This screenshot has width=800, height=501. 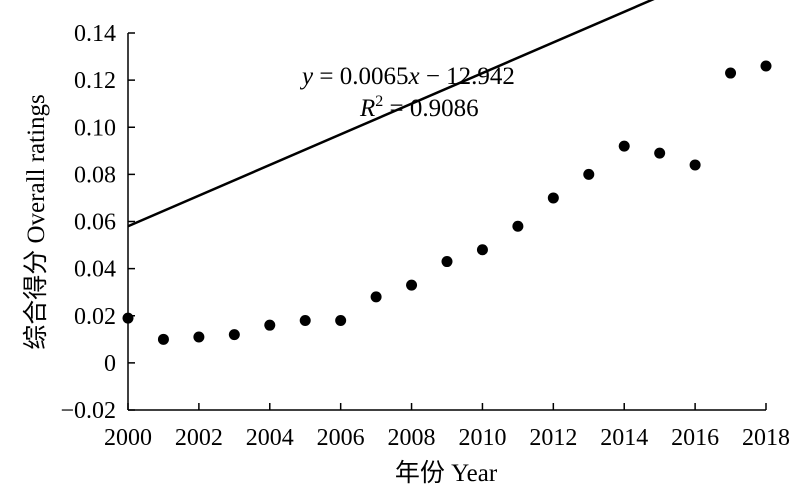 I want to click on equation-annotation: y = 0.0065x − 12.942, so click(x=407, y=76).